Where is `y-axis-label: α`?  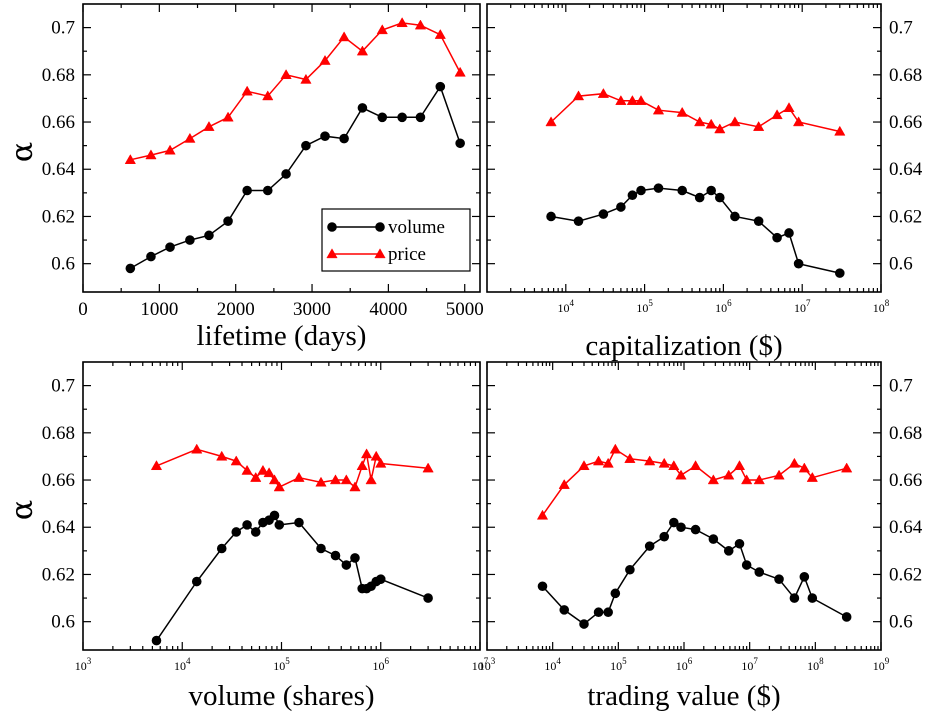
y-axis-label: α is located at coordinates (22, 152).